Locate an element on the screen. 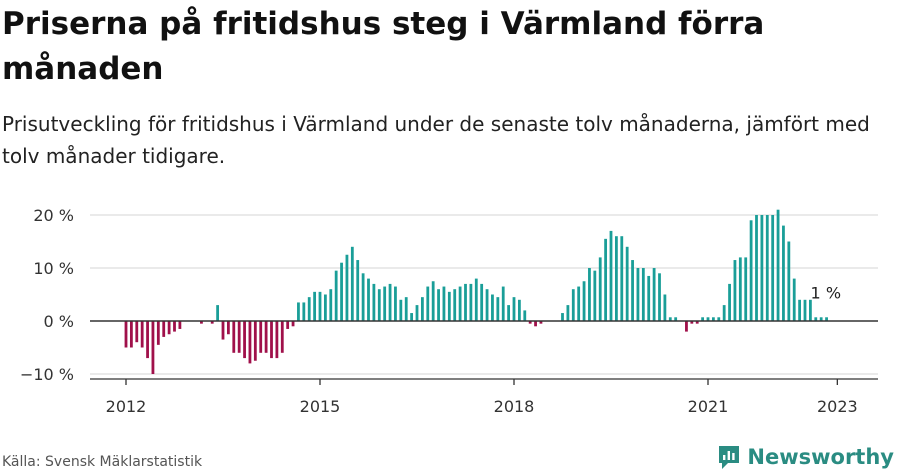 The height and width of the screenshot is (474, 900). annotations: 1 % is located at coordinates (826, 292).